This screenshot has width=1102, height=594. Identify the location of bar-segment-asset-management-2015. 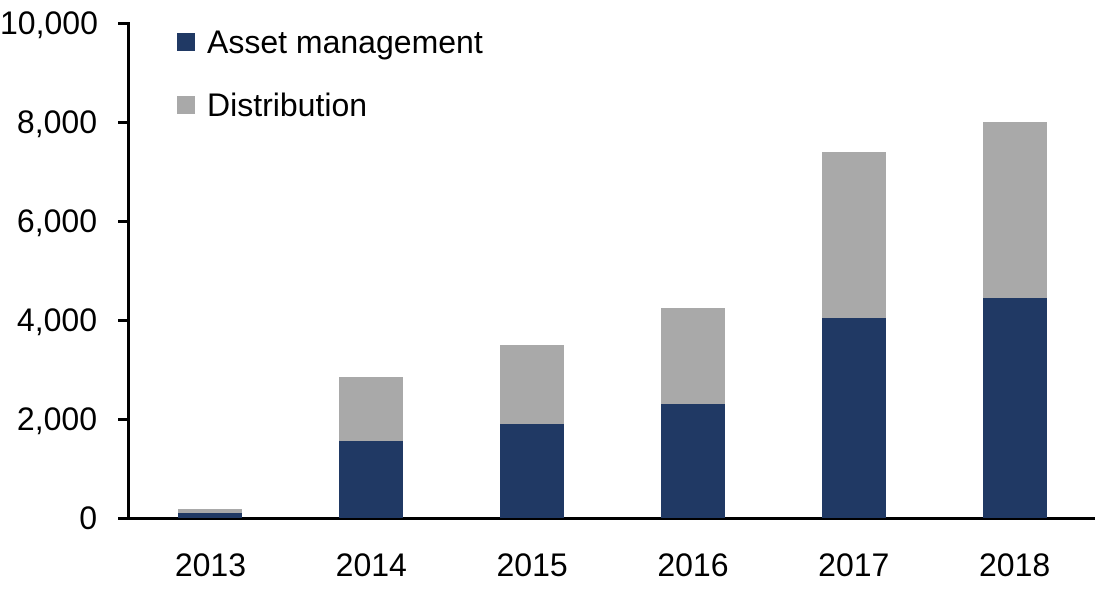
(532, 470).